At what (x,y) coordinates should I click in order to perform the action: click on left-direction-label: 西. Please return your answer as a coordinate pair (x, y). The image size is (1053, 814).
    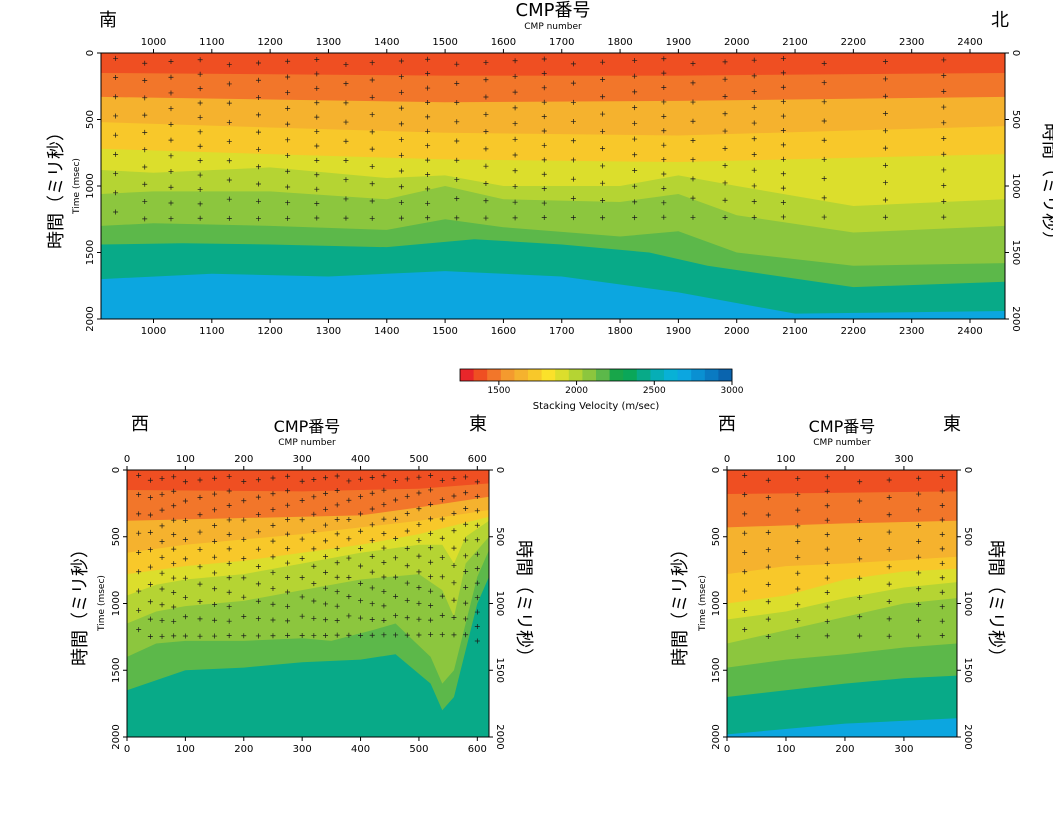
    Looking at the image, I should click on (140, 424).